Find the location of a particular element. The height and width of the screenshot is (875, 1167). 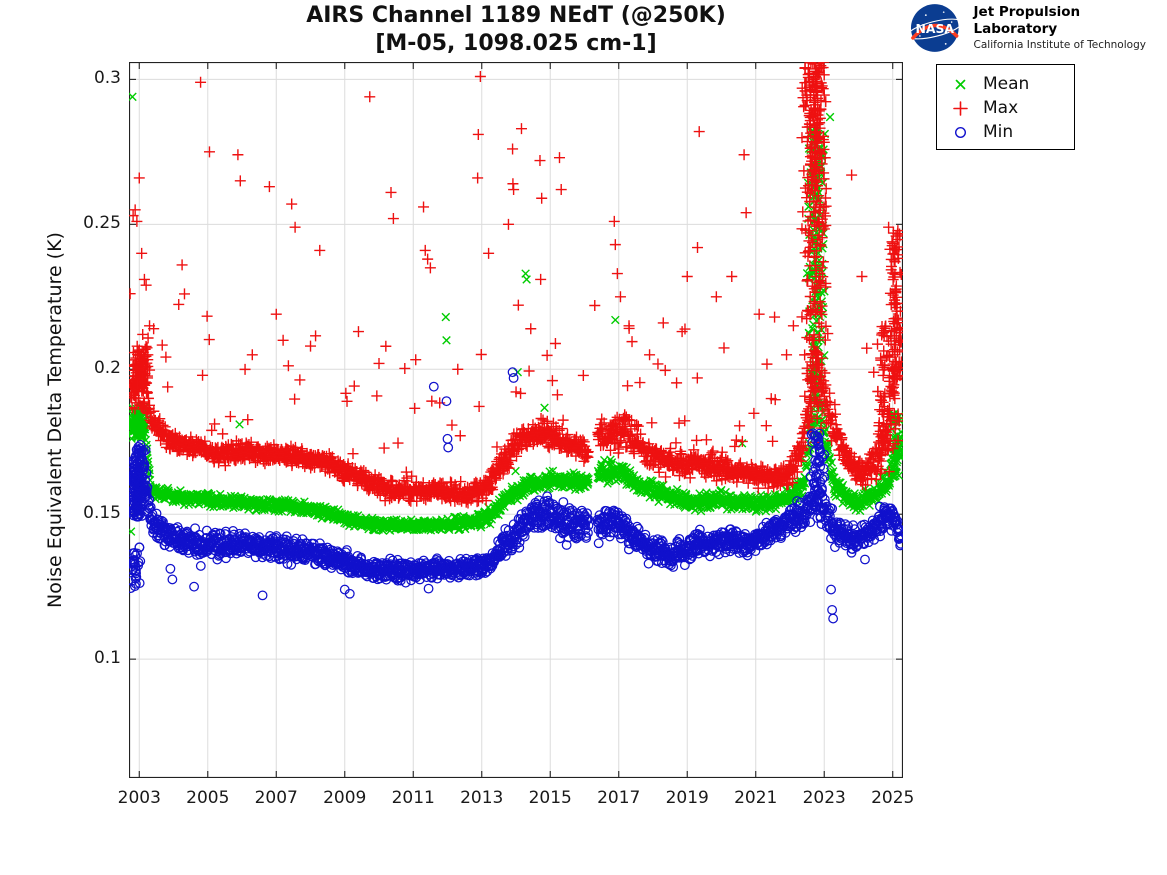

y-tick-label: 0.1 is located at coordinates (107, 658).